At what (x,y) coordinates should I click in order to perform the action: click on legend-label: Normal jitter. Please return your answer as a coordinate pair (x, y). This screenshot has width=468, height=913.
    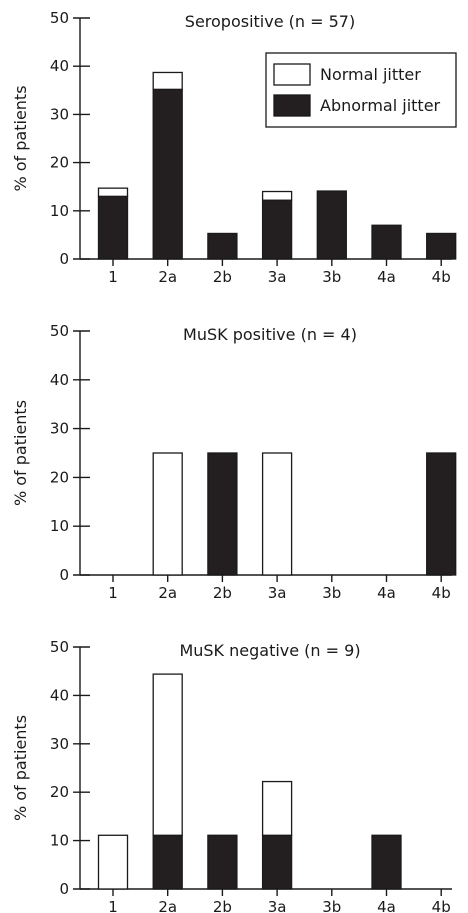
    Looking at the image, I should click on (370, 74).